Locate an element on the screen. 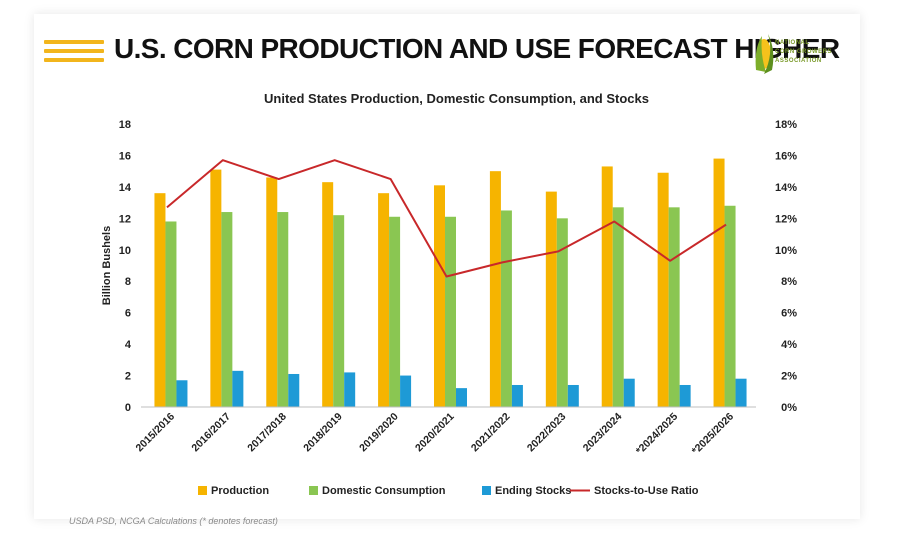  ncga-logo-icon is located at coordinates (764, 54).